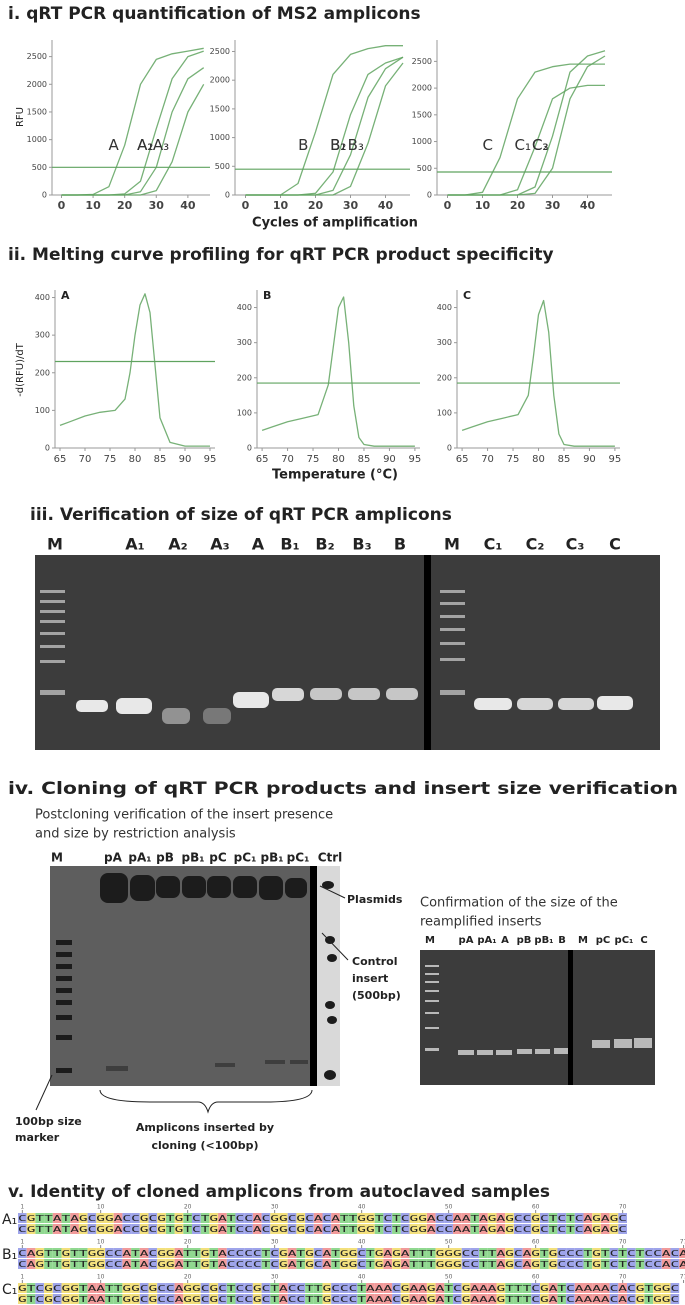  I want to click on ruler-label: 40, so click(362, 1242).